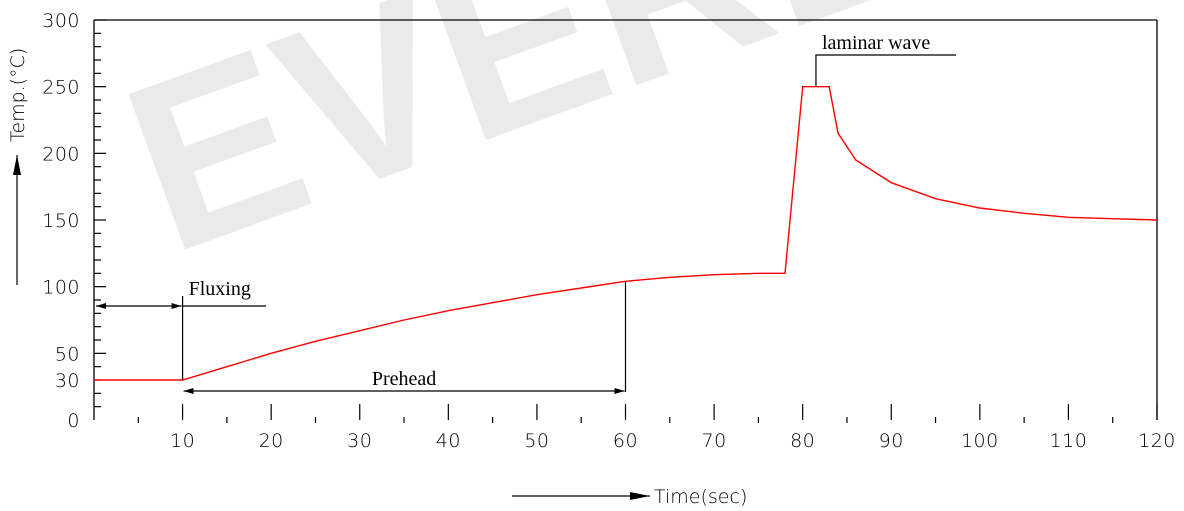 The width and height of the screenshot is (1184, 511). I want to click on y-tick-label: 50, so click(67, 354).